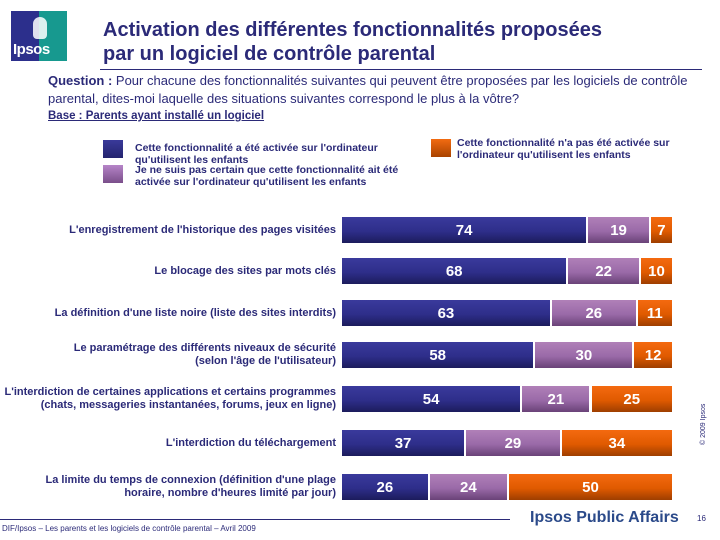 The image size is (720, 540). I want to click on bar-value-label: 24, so click(468, 487).